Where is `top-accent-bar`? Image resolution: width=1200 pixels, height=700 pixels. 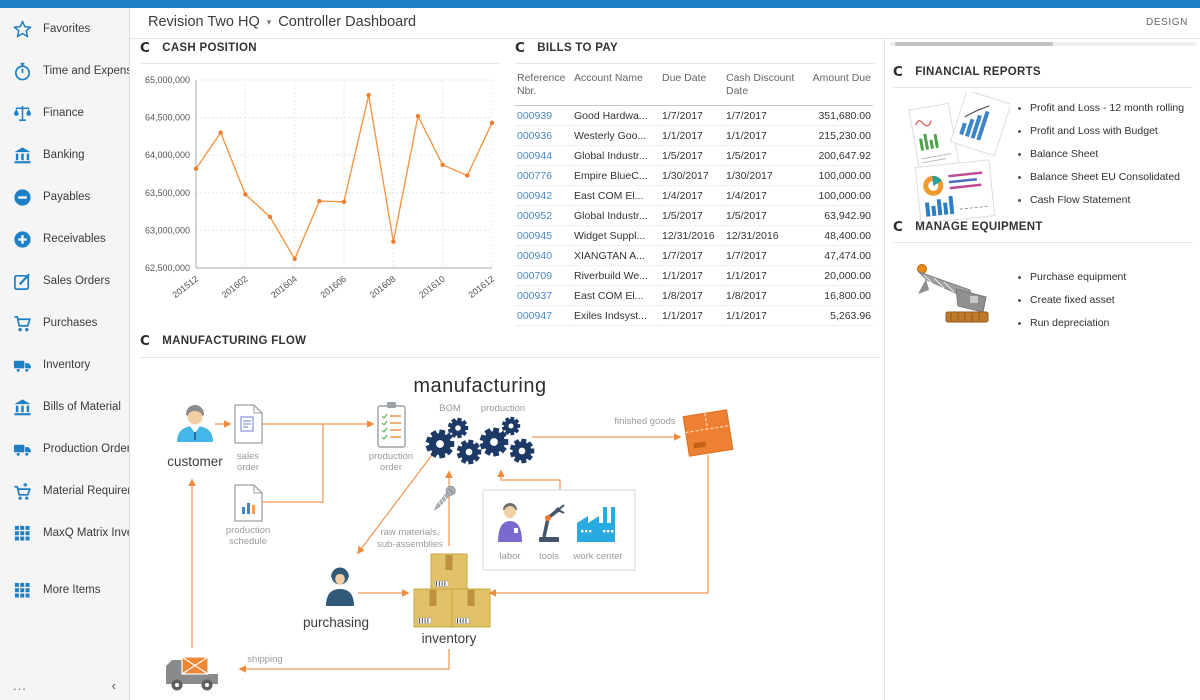 top-accent-bar is located at coordinates (600, 4).